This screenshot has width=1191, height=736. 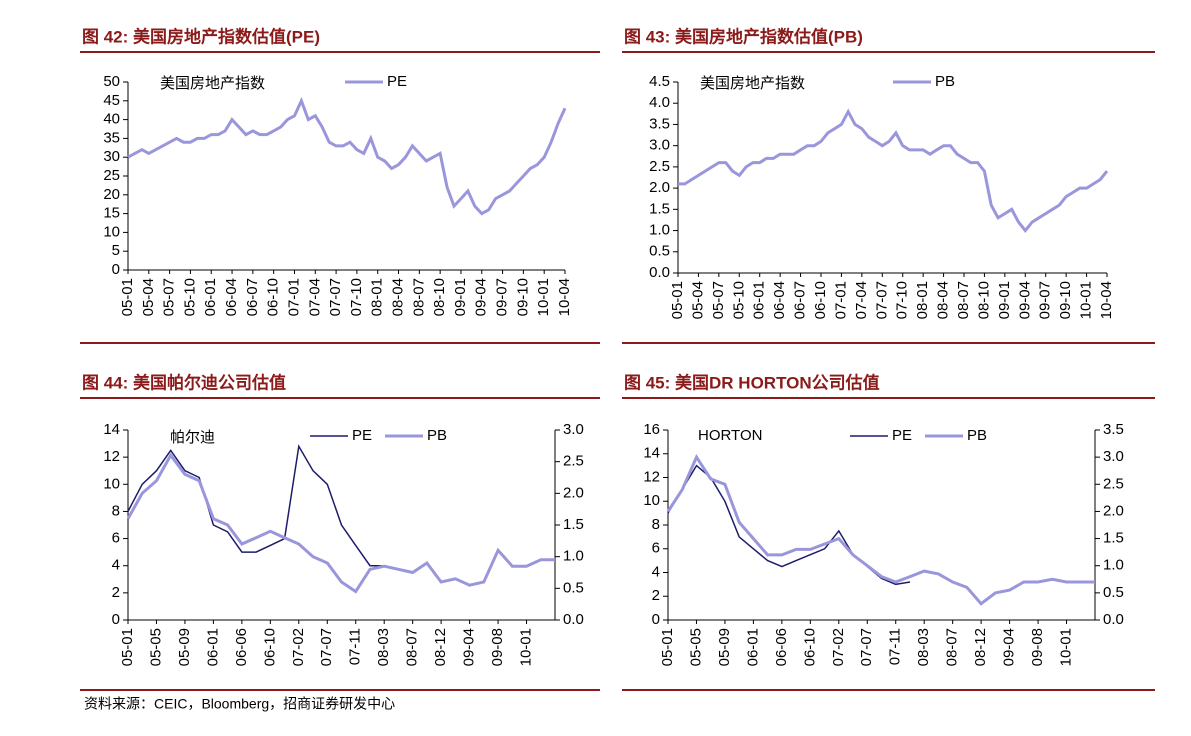 I want to click on x-tick-label: 07-04, so click(x=861, y=300).